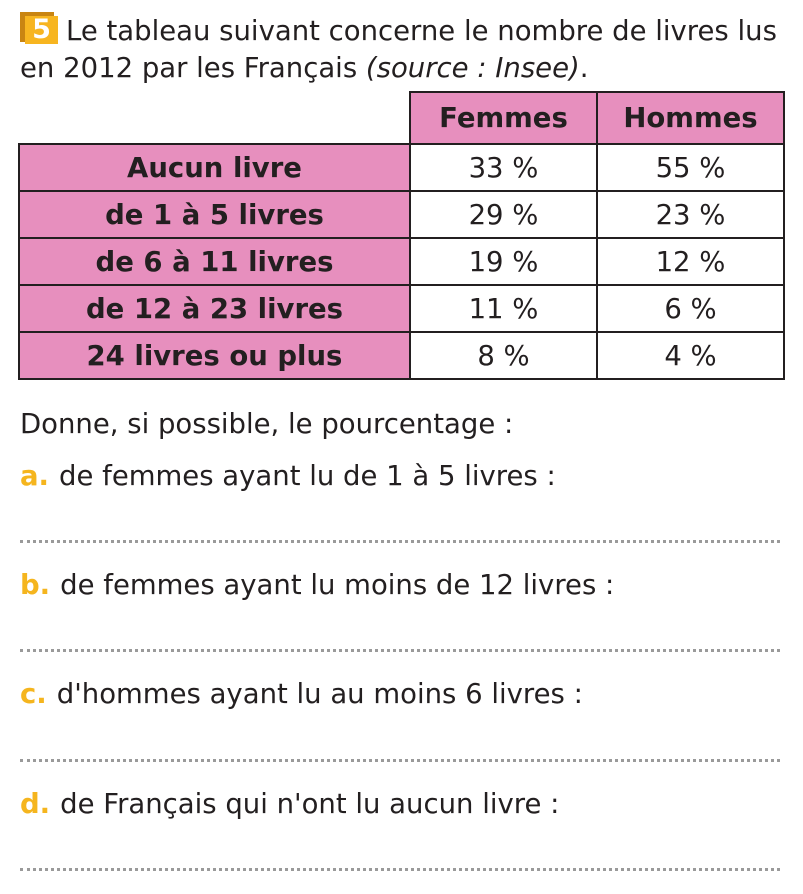 The image size is (803, 894). I want to click on table-row: 24 livres ou plus 8 % 4 %, so click(401, 355).